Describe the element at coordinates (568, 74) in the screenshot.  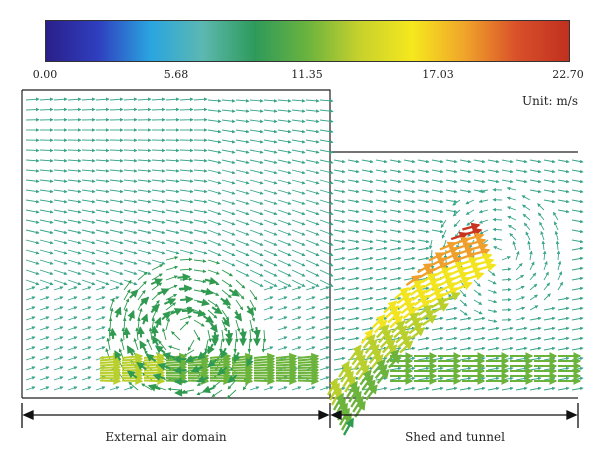
I see `colorbar-tick-4: 22.70` at that location.